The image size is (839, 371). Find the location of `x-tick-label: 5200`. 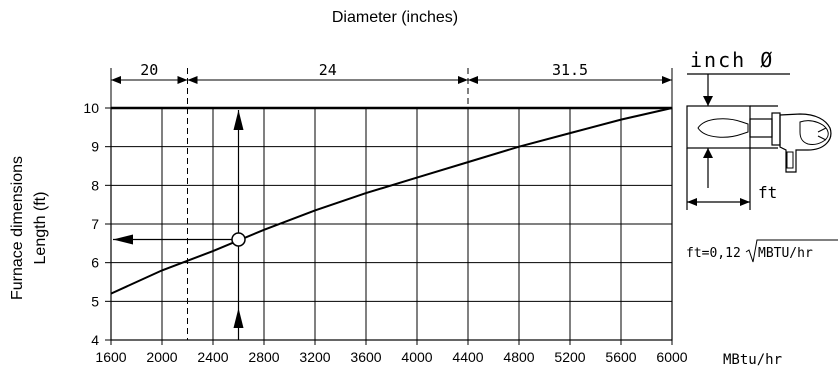

x-tick-label: 5200 is located at coordinates (569, 357).